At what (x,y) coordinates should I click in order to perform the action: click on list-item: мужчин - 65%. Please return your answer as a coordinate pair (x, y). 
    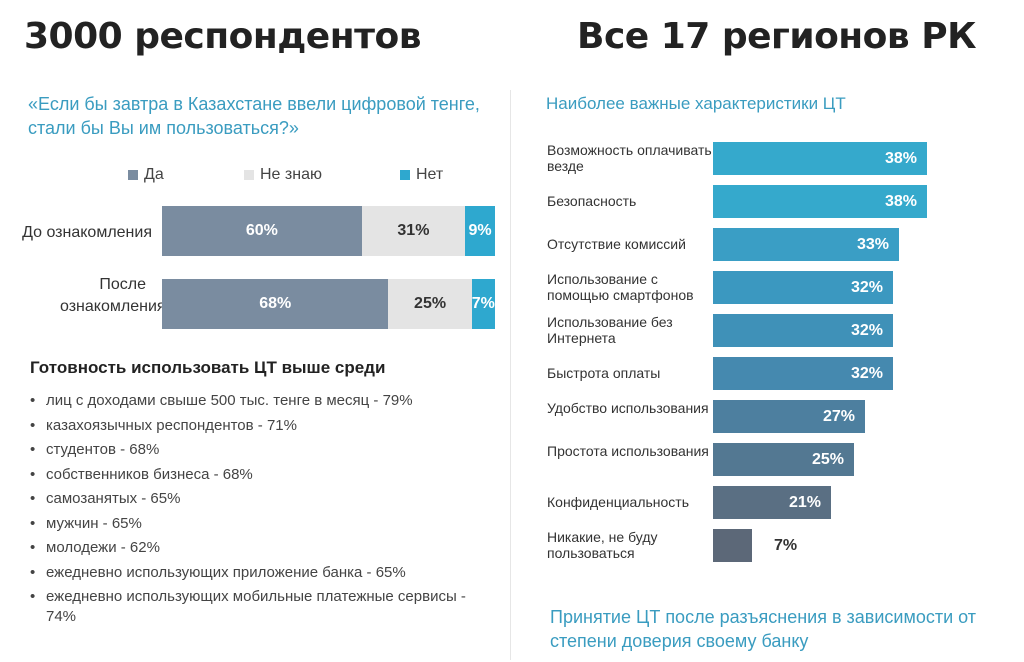
    Looking at the image, I should click on (265, 524).